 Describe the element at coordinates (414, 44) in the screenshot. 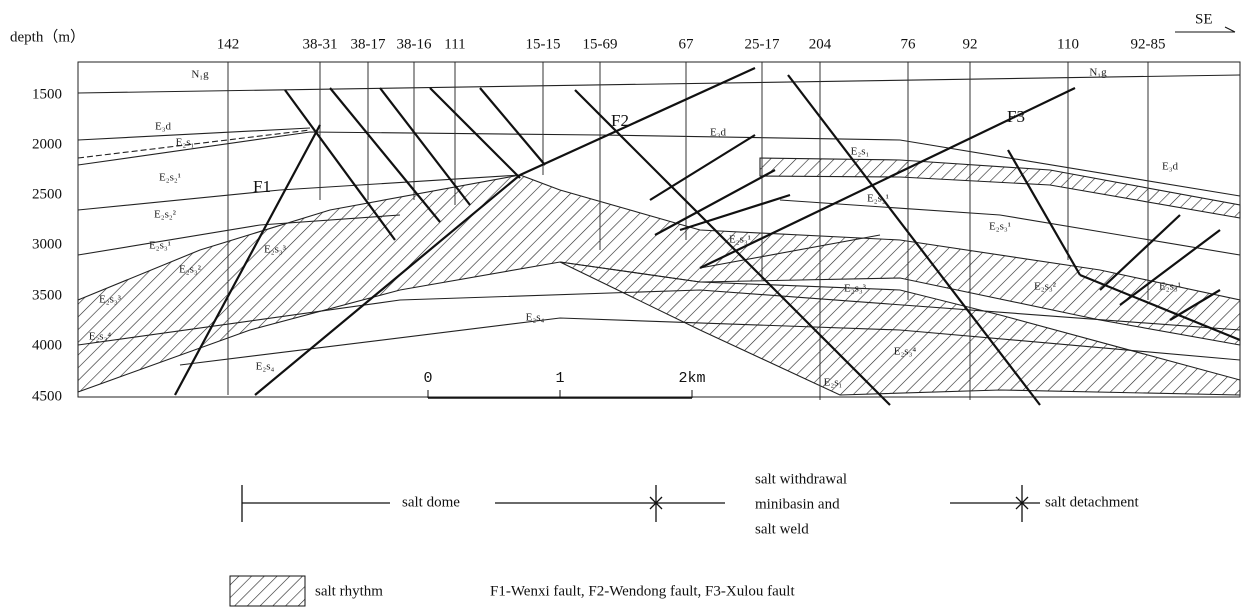

I see `well-label: 38-16` at that location.